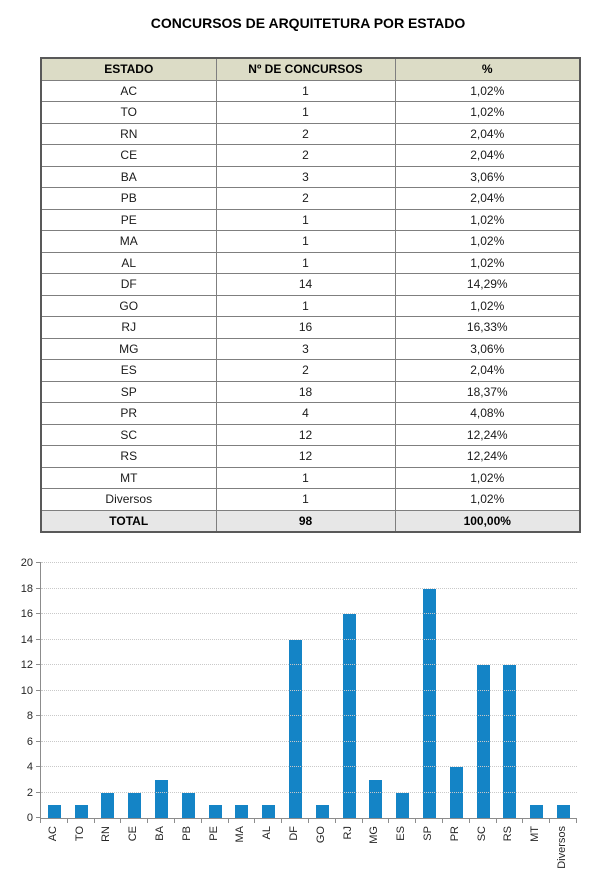  What do you see at coordinates (537, 811) in the screenshot?
I see `bar-MT` at bounding box center [537, 811].